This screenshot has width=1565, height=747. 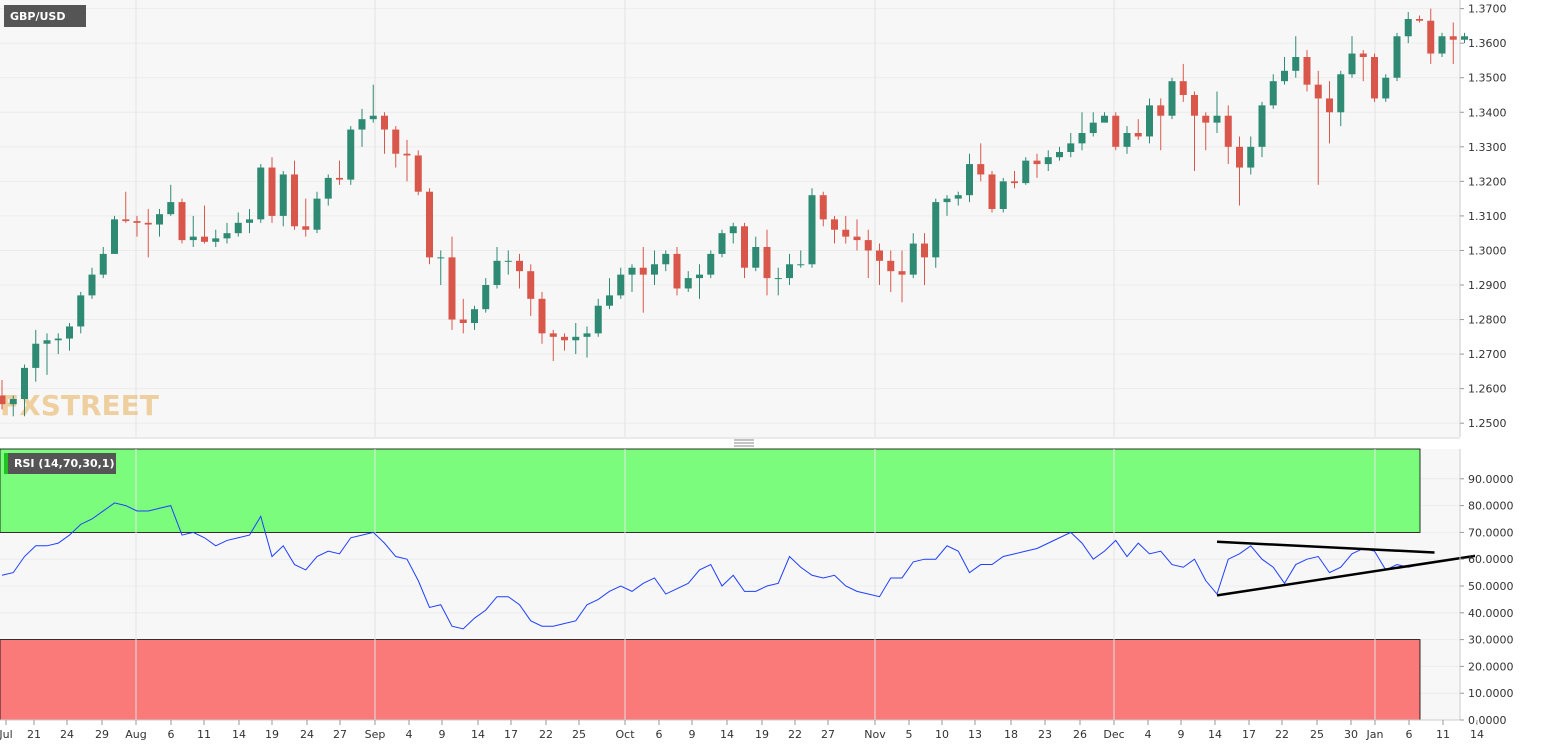 I want to click on price-tick-label: 1.2900, so click(x=1487, y=285).